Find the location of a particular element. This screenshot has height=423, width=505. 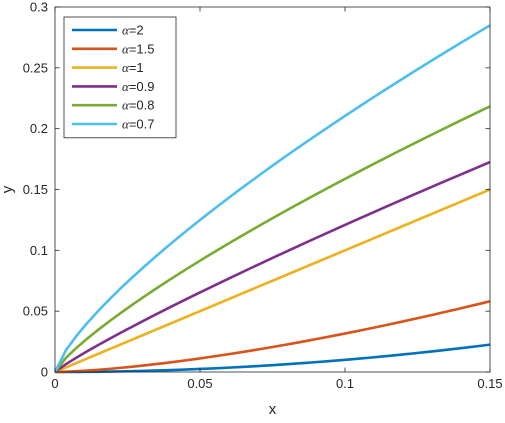

legend-label: α=1 is located at coordinates (133, 67).